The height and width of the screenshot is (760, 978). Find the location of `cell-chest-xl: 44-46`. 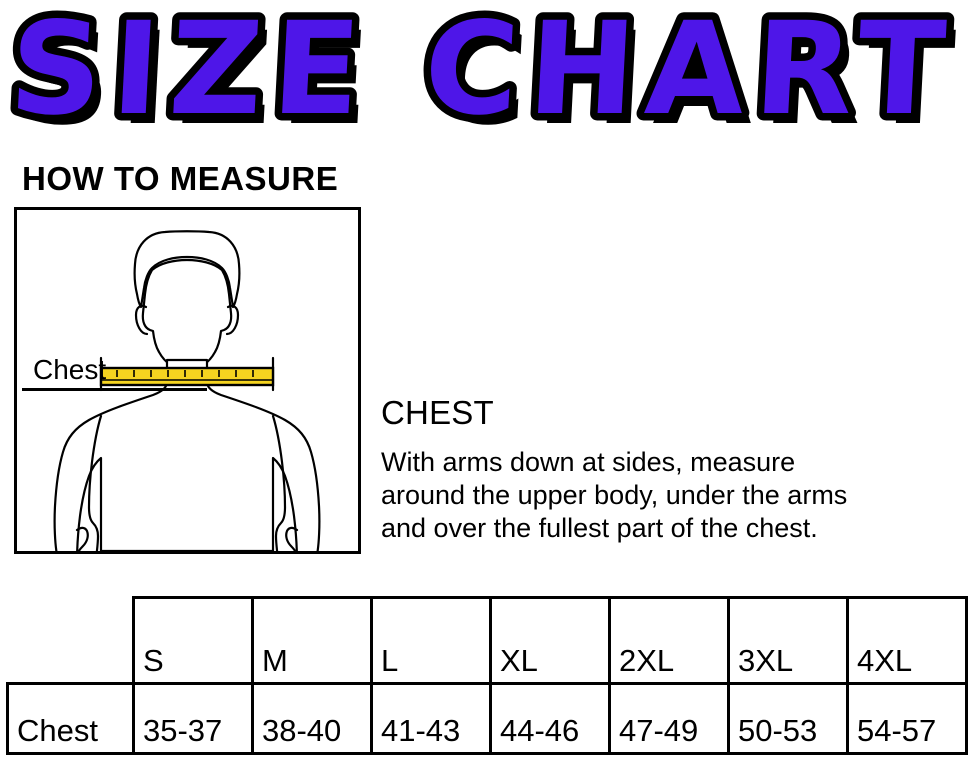

cell-chest-xl: 44-46 is located at coordinates (550, 718).